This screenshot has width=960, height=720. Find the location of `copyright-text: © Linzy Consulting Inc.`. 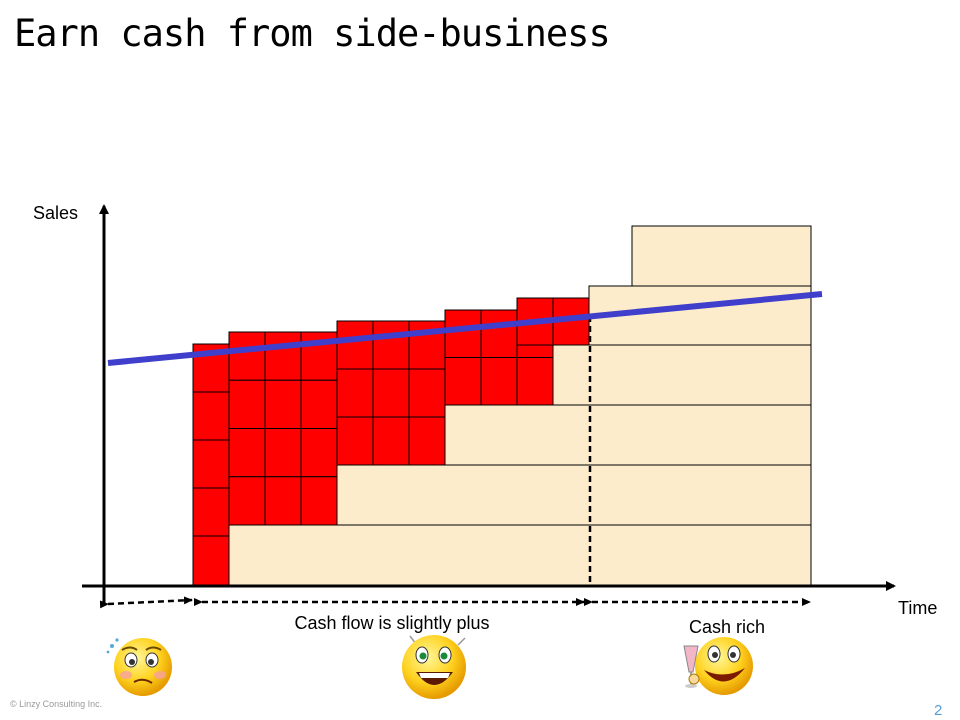

copyright-text: © Linzy Consulting Inc. is located at coordinates (56, 704).